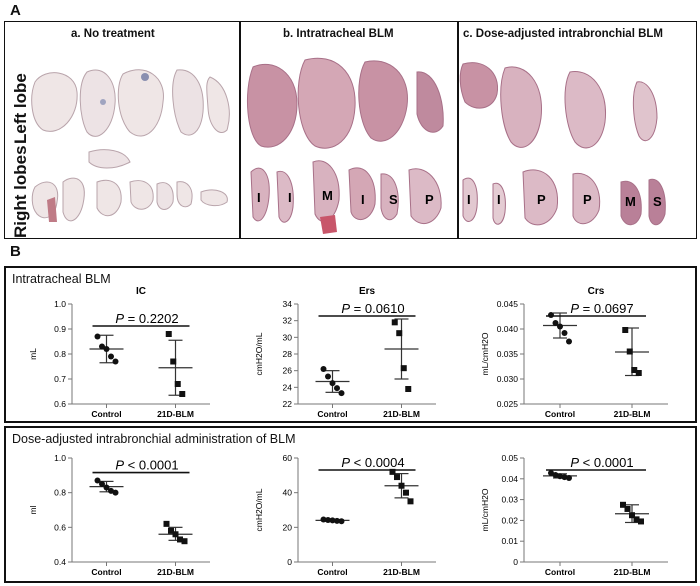 The image size is (700, 586). What do you see at coordinates (346, 197) in the screenshot?
I see `tissue-section-b-right` at bounding box center [346, 197].